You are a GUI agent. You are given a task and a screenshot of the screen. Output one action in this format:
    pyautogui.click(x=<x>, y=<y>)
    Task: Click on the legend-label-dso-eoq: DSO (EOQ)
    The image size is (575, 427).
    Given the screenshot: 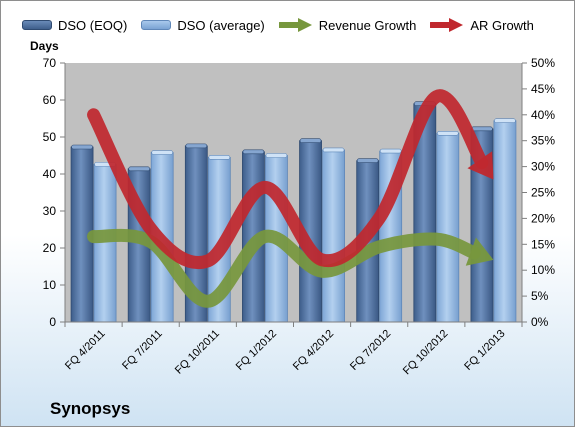 What is the action you would take?
    pyautogui.click(x=93, y=25)
    